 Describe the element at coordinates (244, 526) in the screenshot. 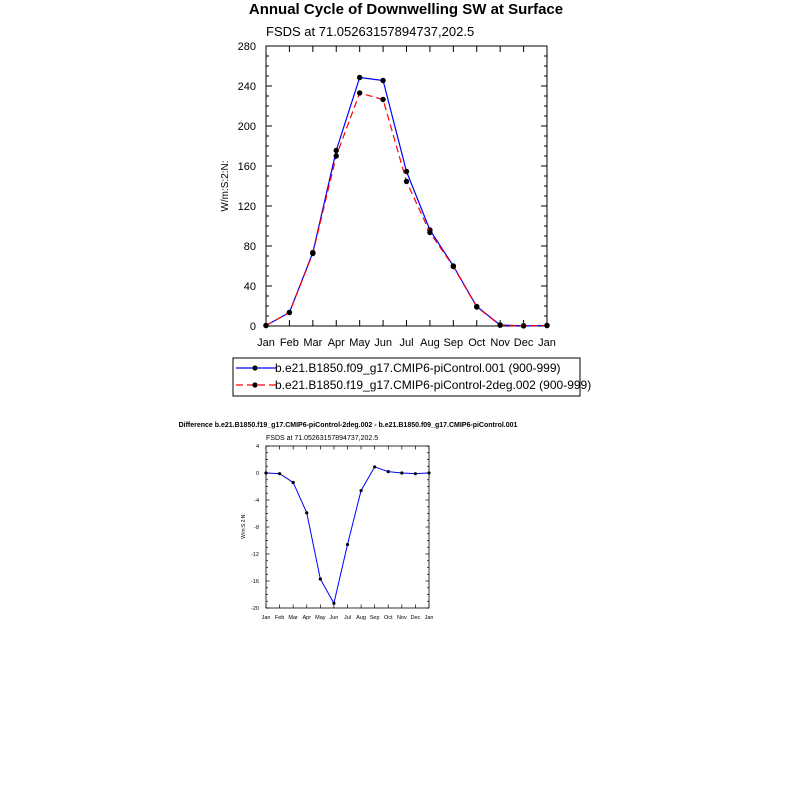

I see `difference-chart-y-axis-label: W/m:S:2:N:` at that location.